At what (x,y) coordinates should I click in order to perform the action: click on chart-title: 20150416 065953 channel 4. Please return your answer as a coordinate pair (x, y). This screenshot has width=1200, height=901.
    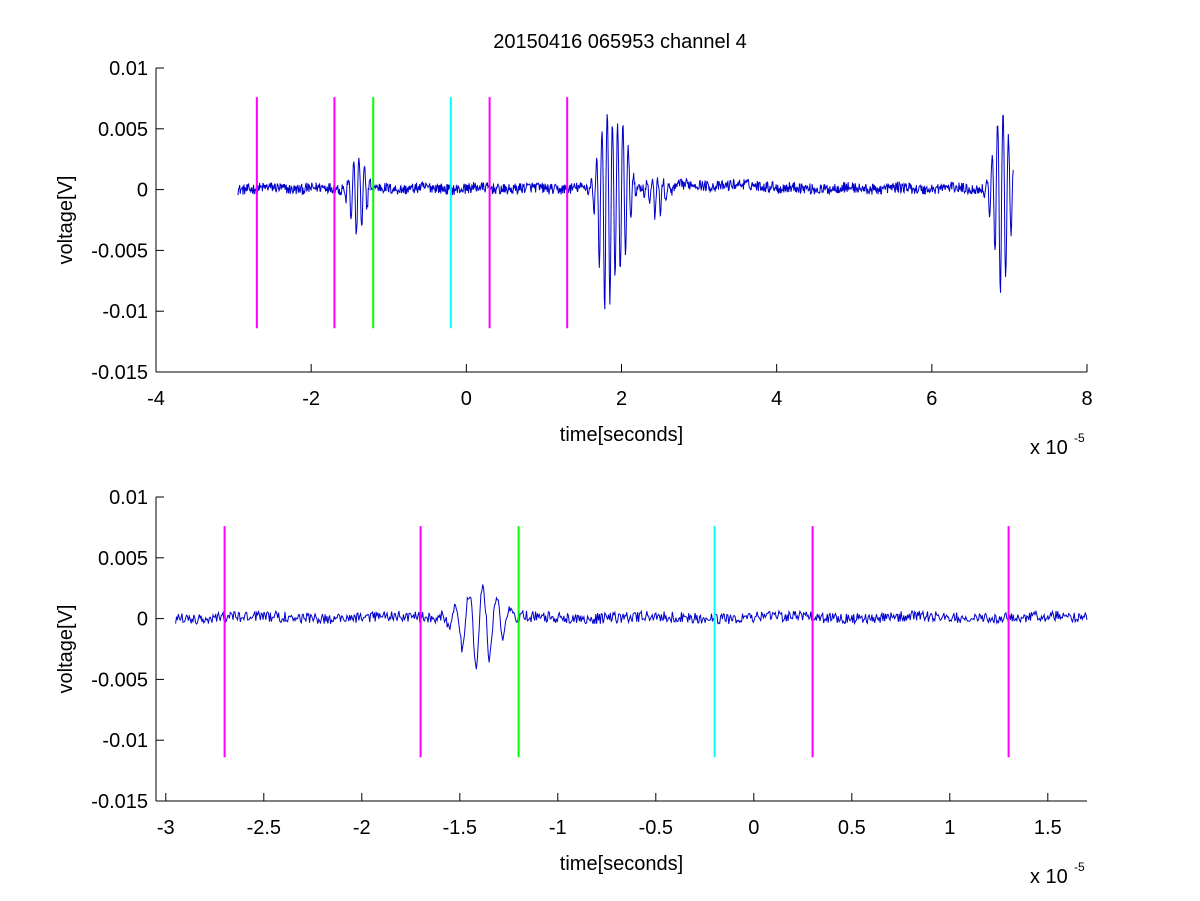
    Looking at the image, I should click on (620, 42).